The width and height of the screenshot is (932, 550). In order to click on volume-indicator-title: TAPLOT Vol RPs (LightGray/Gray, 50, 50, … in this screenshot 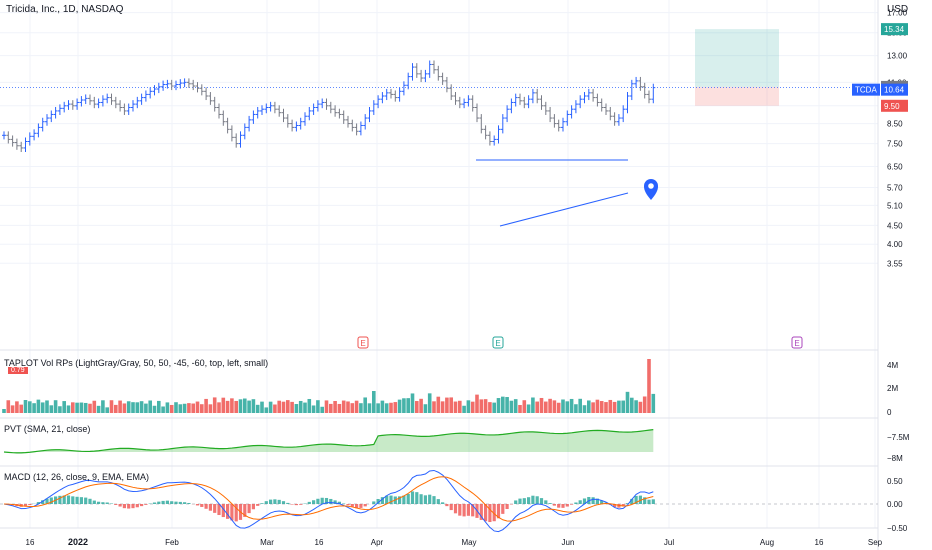, I will do `click(136, 363)`.